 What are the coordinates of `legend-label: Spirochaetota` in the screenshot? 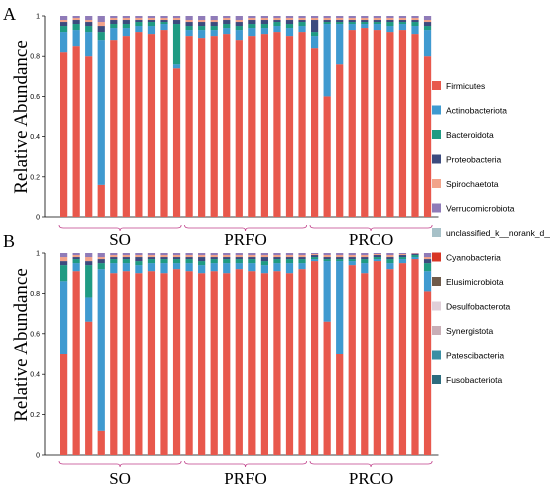 It's located at (472, 184).